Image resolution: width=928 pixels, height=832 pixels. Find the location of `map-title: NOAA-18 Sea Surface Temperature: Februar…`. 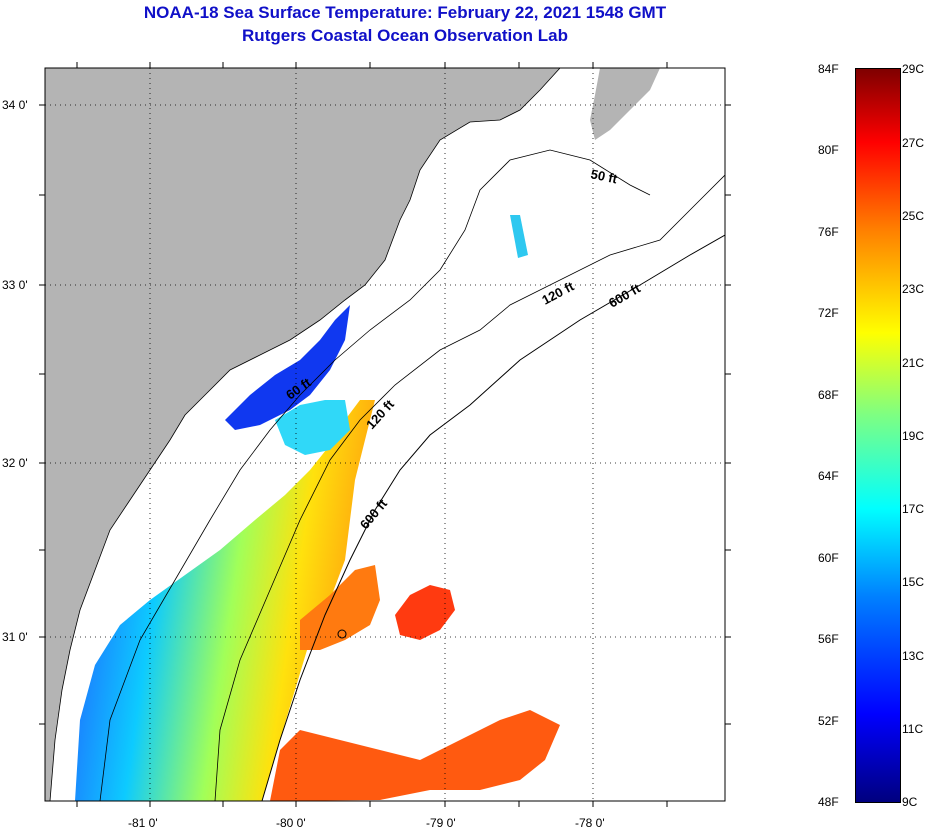

map-title: NOAA-18 Sea Surface Temperature: Februar… is located at coordinates (405, 12).